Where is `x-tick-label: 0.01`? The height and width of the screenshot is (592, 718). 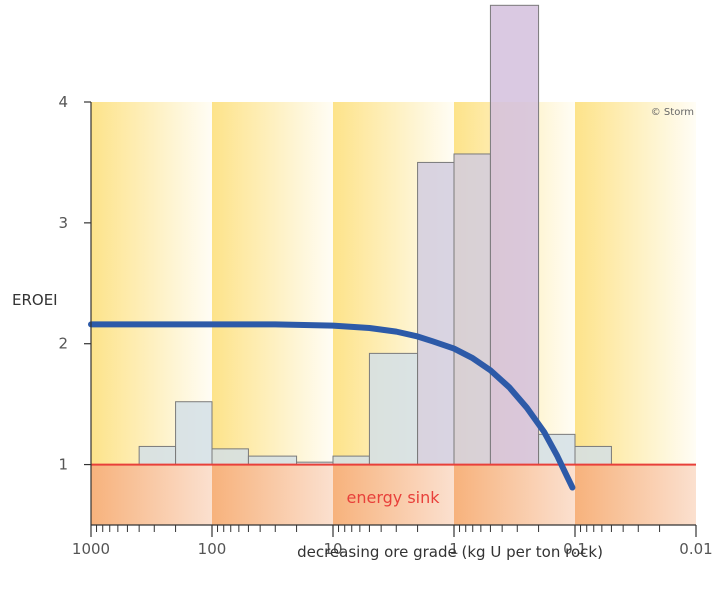
x-tick-label: 0.01 is located at coordinates (695, 549).